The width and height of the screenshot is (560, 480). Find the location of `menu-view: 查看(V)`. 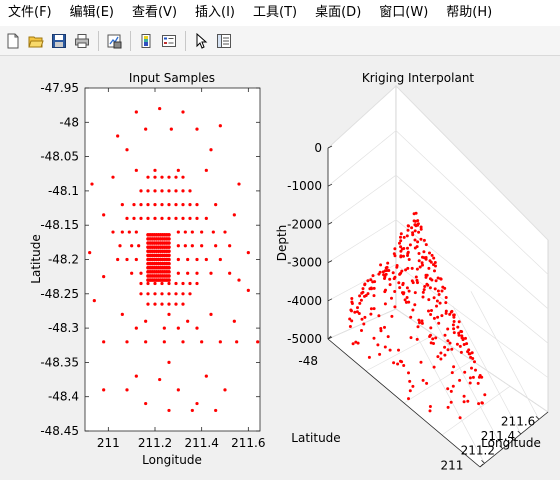

menu-view: 查看(V) is located at coordinates (154, 12).